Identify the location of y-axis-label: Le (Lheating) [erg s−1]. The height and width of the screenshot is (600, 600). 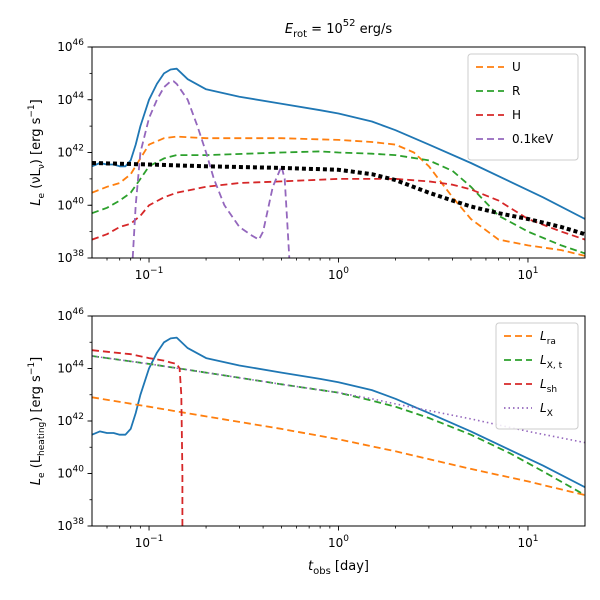
(37, 421).